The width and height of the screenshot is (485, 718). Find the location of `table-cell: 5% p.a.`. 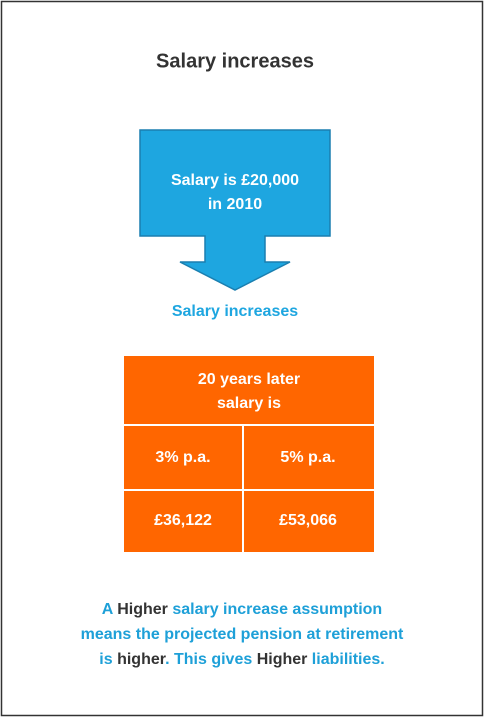

table-cell: 5% p.a. is located at coordinates (307, 457).